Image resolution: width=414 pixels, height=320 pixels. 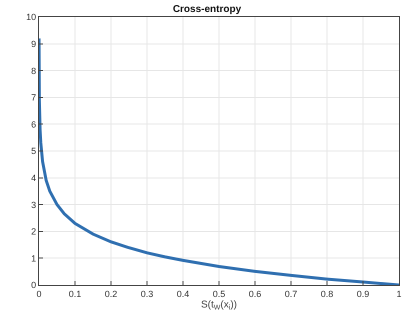 What do you see at coordinates (183, 293) in the screenshot?
I see `x-tick-label: 0.4` at bounding box center [183, 293].